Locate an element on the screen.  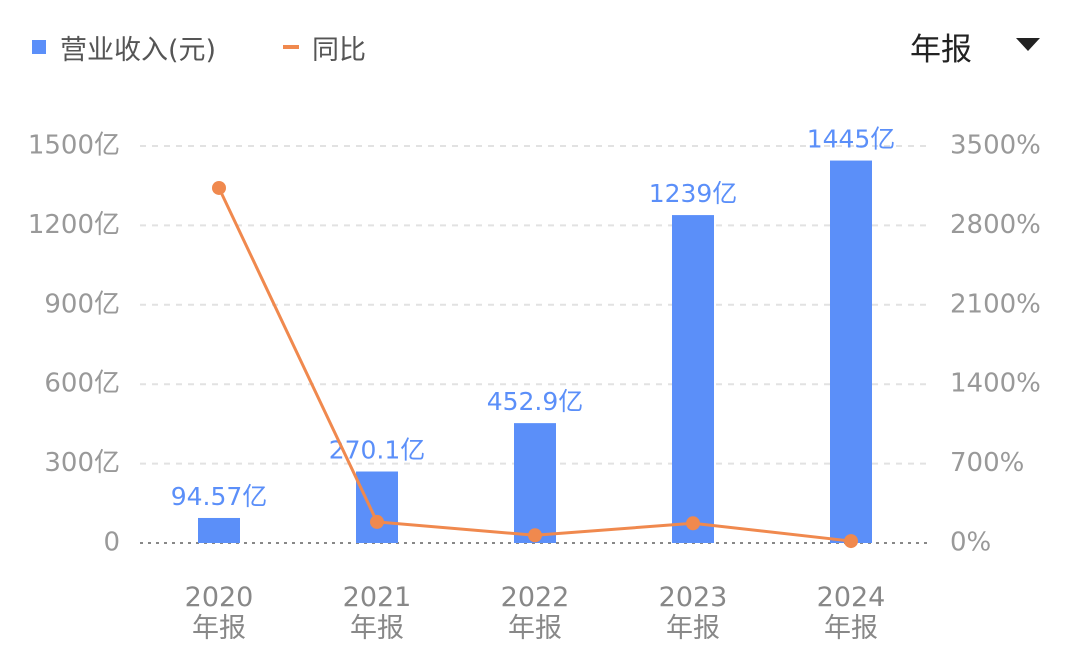
y-tick-label: 1500亿 is located at coordinates (74, 146).